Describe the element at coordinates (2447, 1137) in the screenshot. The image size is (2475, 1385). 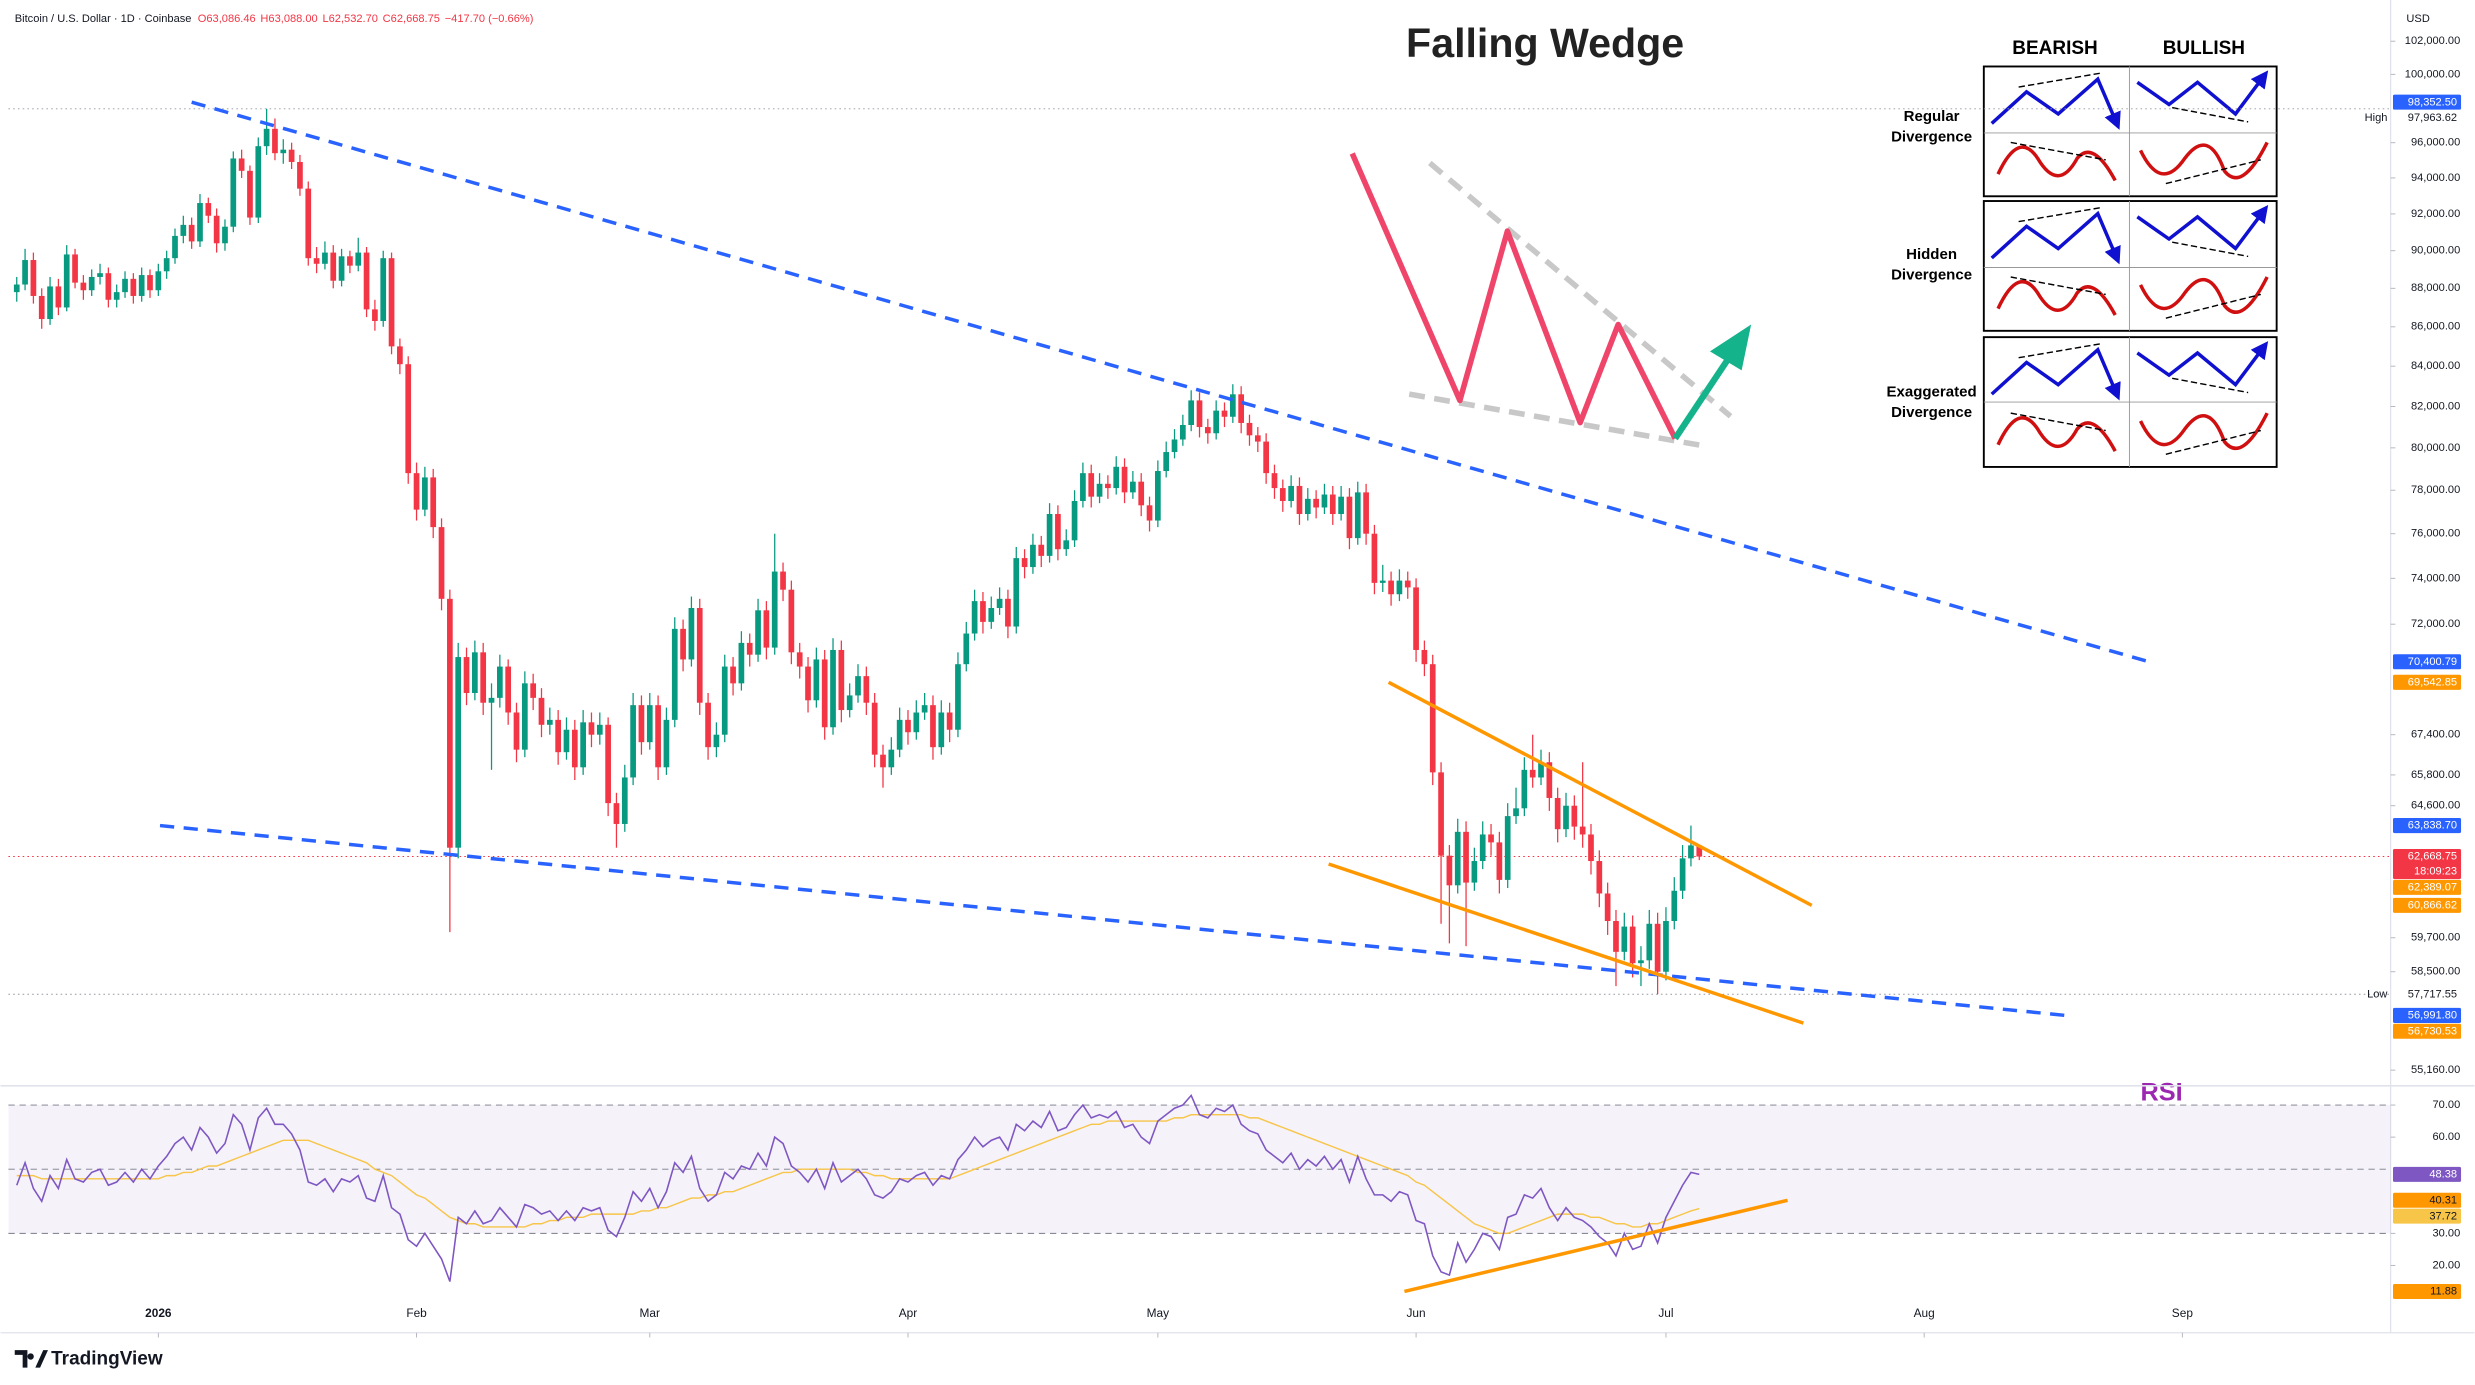
I see `rsi-tick-label: 60.00` at that location.